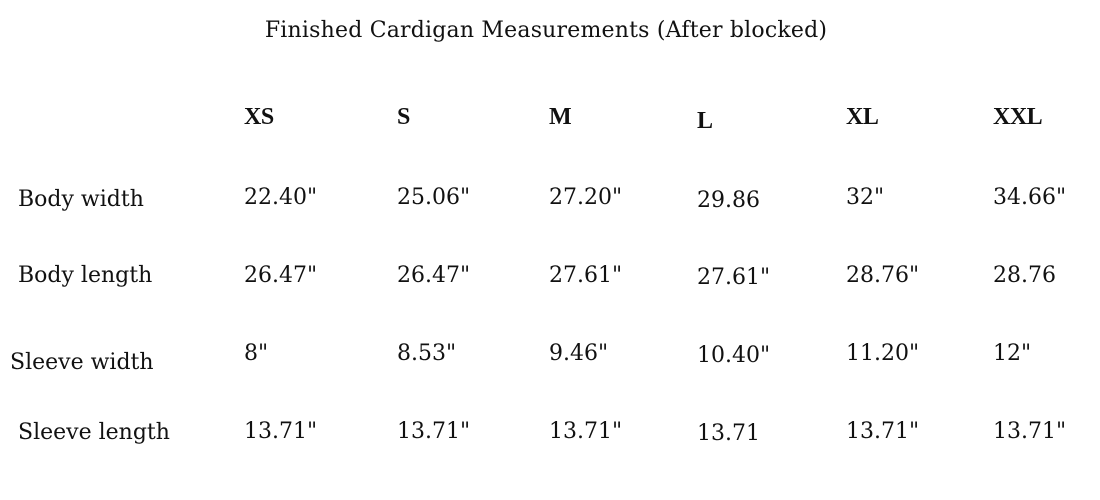 The image size is (1100, 500). I want to click on cell-sleeve-width-l: 10.40", so click(734, 355).